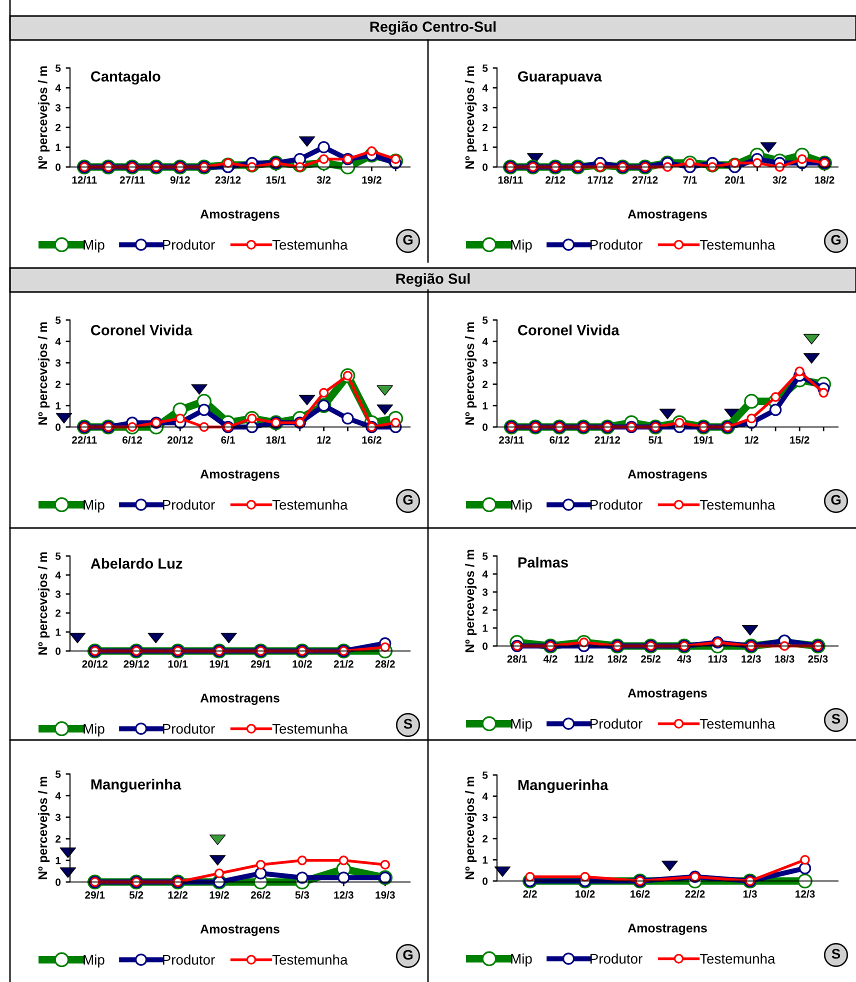 This screenshot has height=982, width=856. Describe the element at coordinates (136, 785) in the screenshot. I see `chart-title: Manguerinha` at that location.